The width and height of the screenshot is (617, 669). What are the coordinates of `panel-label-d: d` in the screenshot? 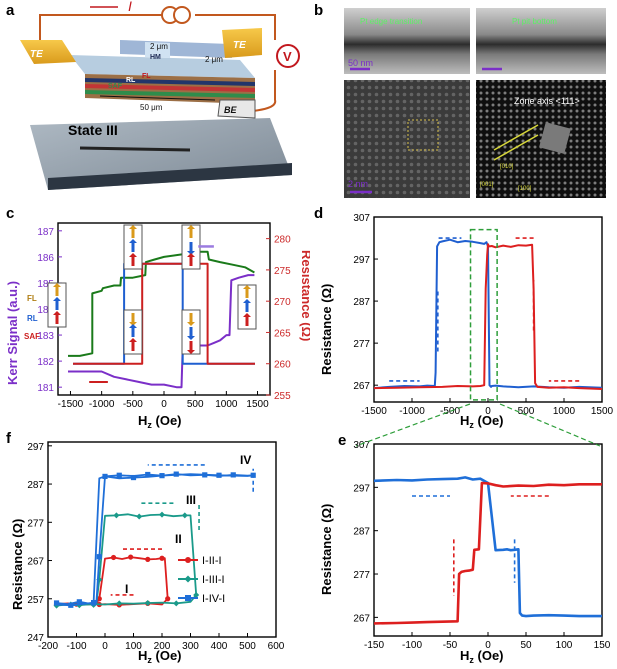 It's located at (319, 213).